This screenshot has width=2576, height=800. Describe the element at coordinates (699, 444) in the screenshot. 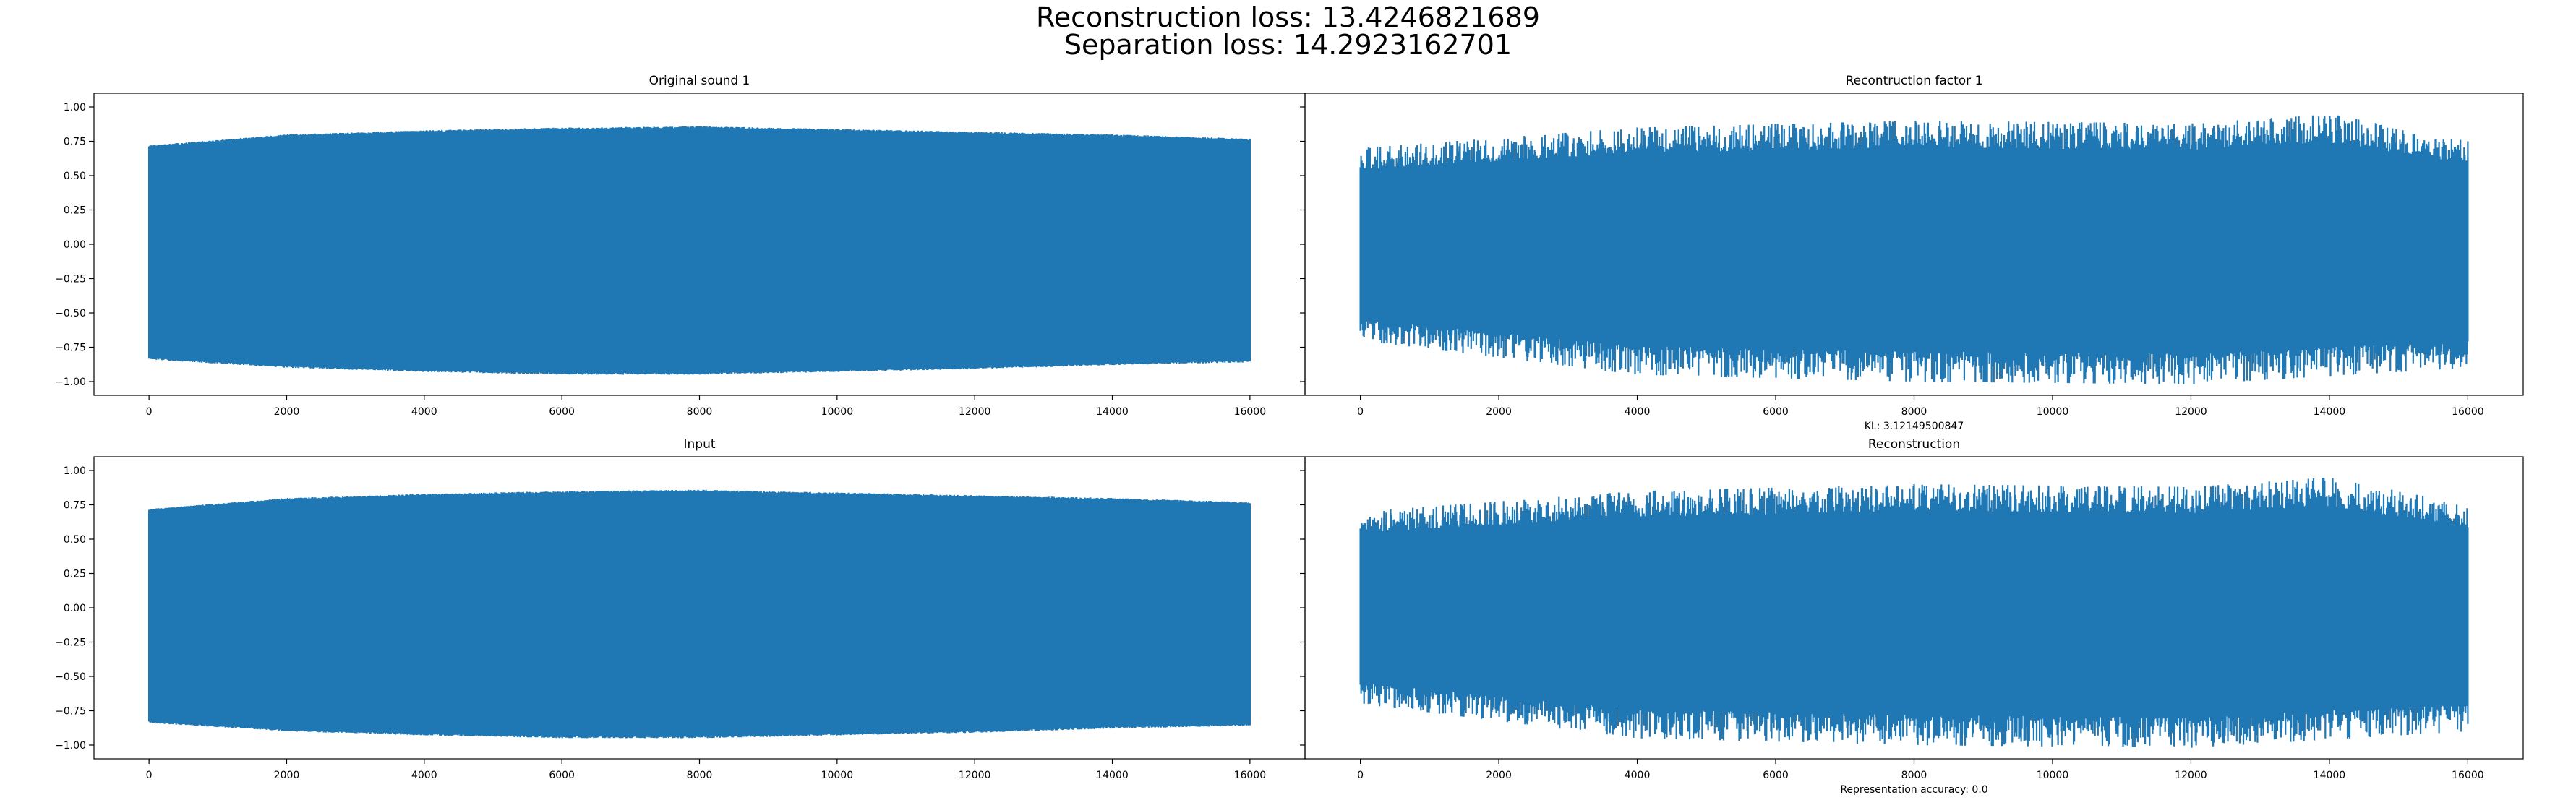

I see `subplot-title: Input` at that location.